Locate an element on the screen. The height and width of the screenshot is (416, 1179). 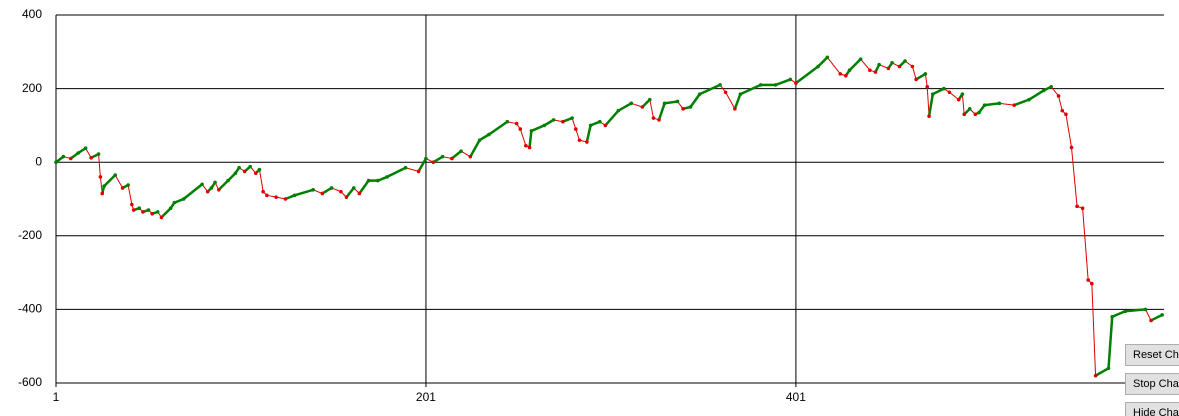
y-tick-label: -400 is located at coordinates (30, 309).